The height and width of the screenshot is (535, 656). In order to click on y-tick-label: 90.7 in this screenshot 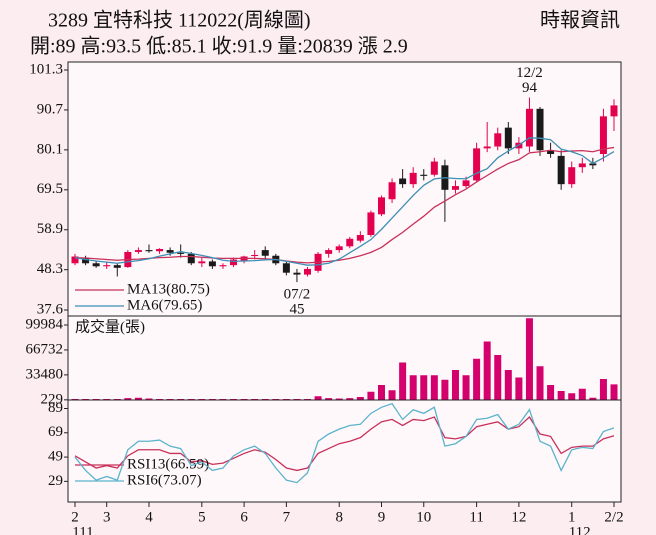, I will do `click(50, 109)`.